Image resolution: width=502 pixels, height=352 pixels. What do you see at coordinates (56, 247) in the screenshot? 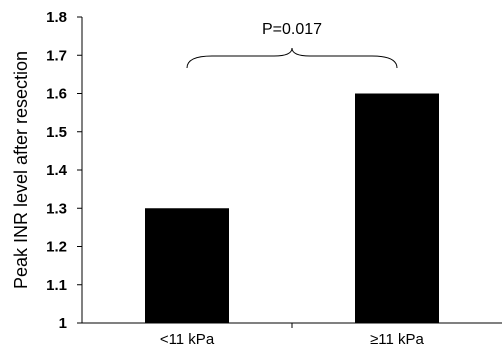
I see `y-tick-label: 1.2` at bounding box center [56, 247].